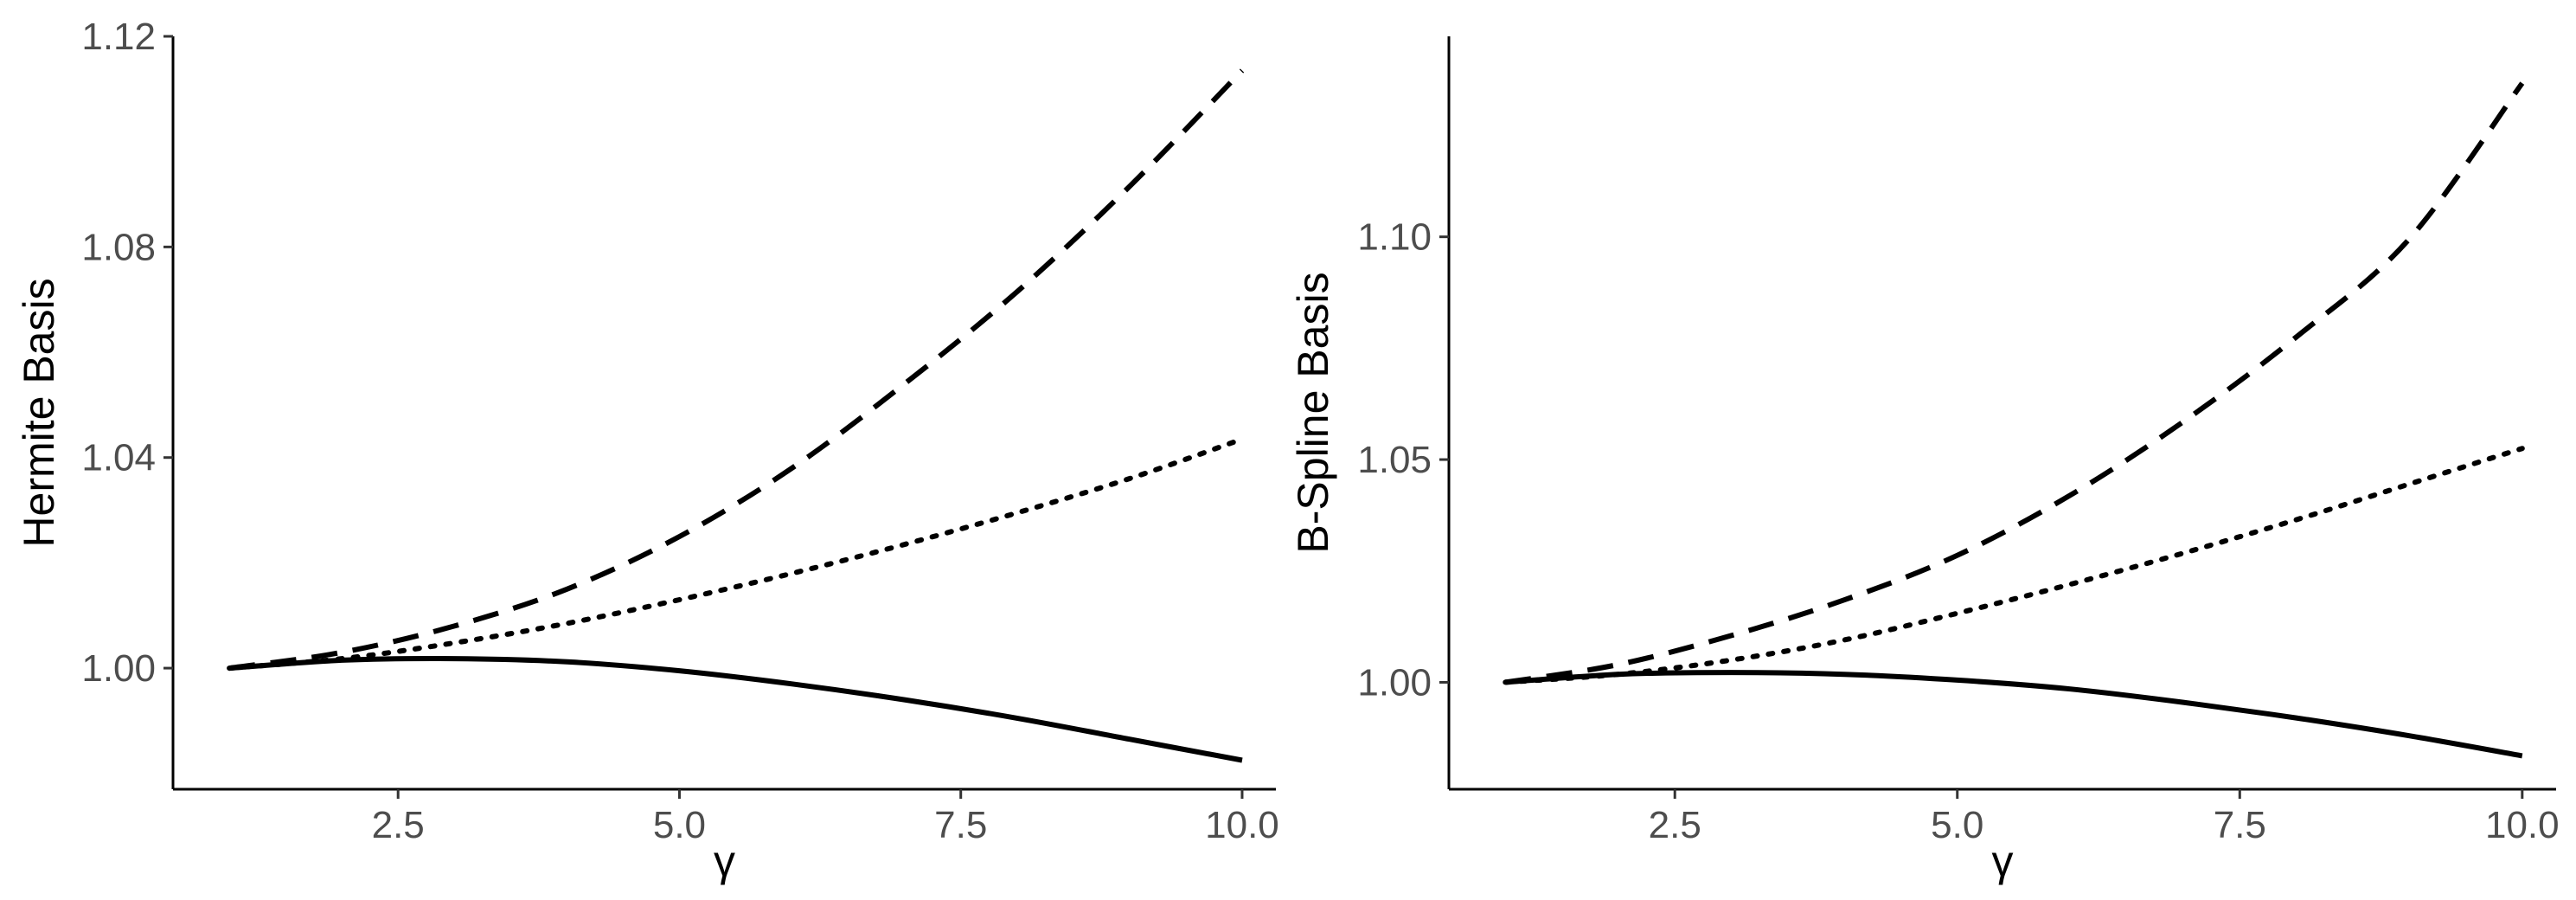 Image resolution: width=2576 pixels, height=900 pixels. Describe the element at coordinates (1394, 237) in the screenshot. I see `y-tick-label: 1.10` at that location.